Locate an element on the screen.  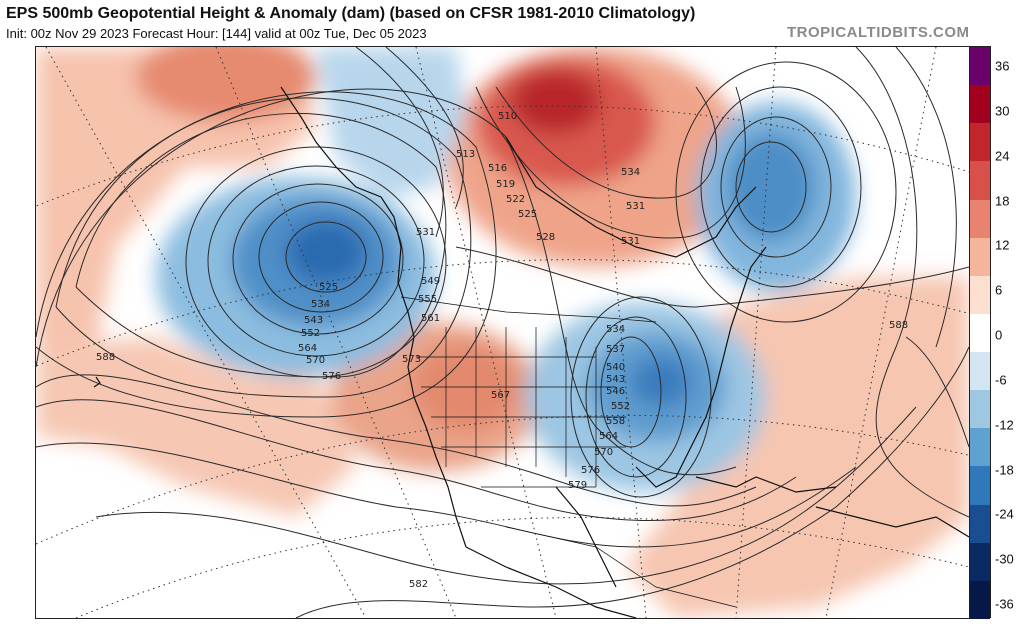
contour-label: 558 is located at coordinates (615, 421).